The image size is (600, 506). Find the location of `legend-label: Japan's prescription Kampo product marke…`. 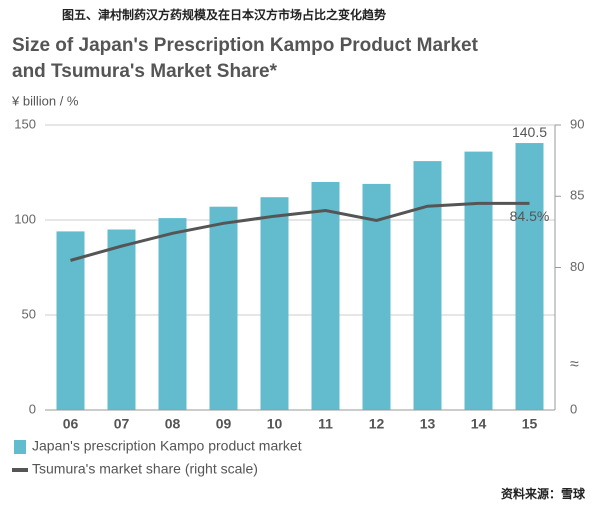

legend-label: Japan's prescription Kampo product marke… is located at coordinates (167, 446).